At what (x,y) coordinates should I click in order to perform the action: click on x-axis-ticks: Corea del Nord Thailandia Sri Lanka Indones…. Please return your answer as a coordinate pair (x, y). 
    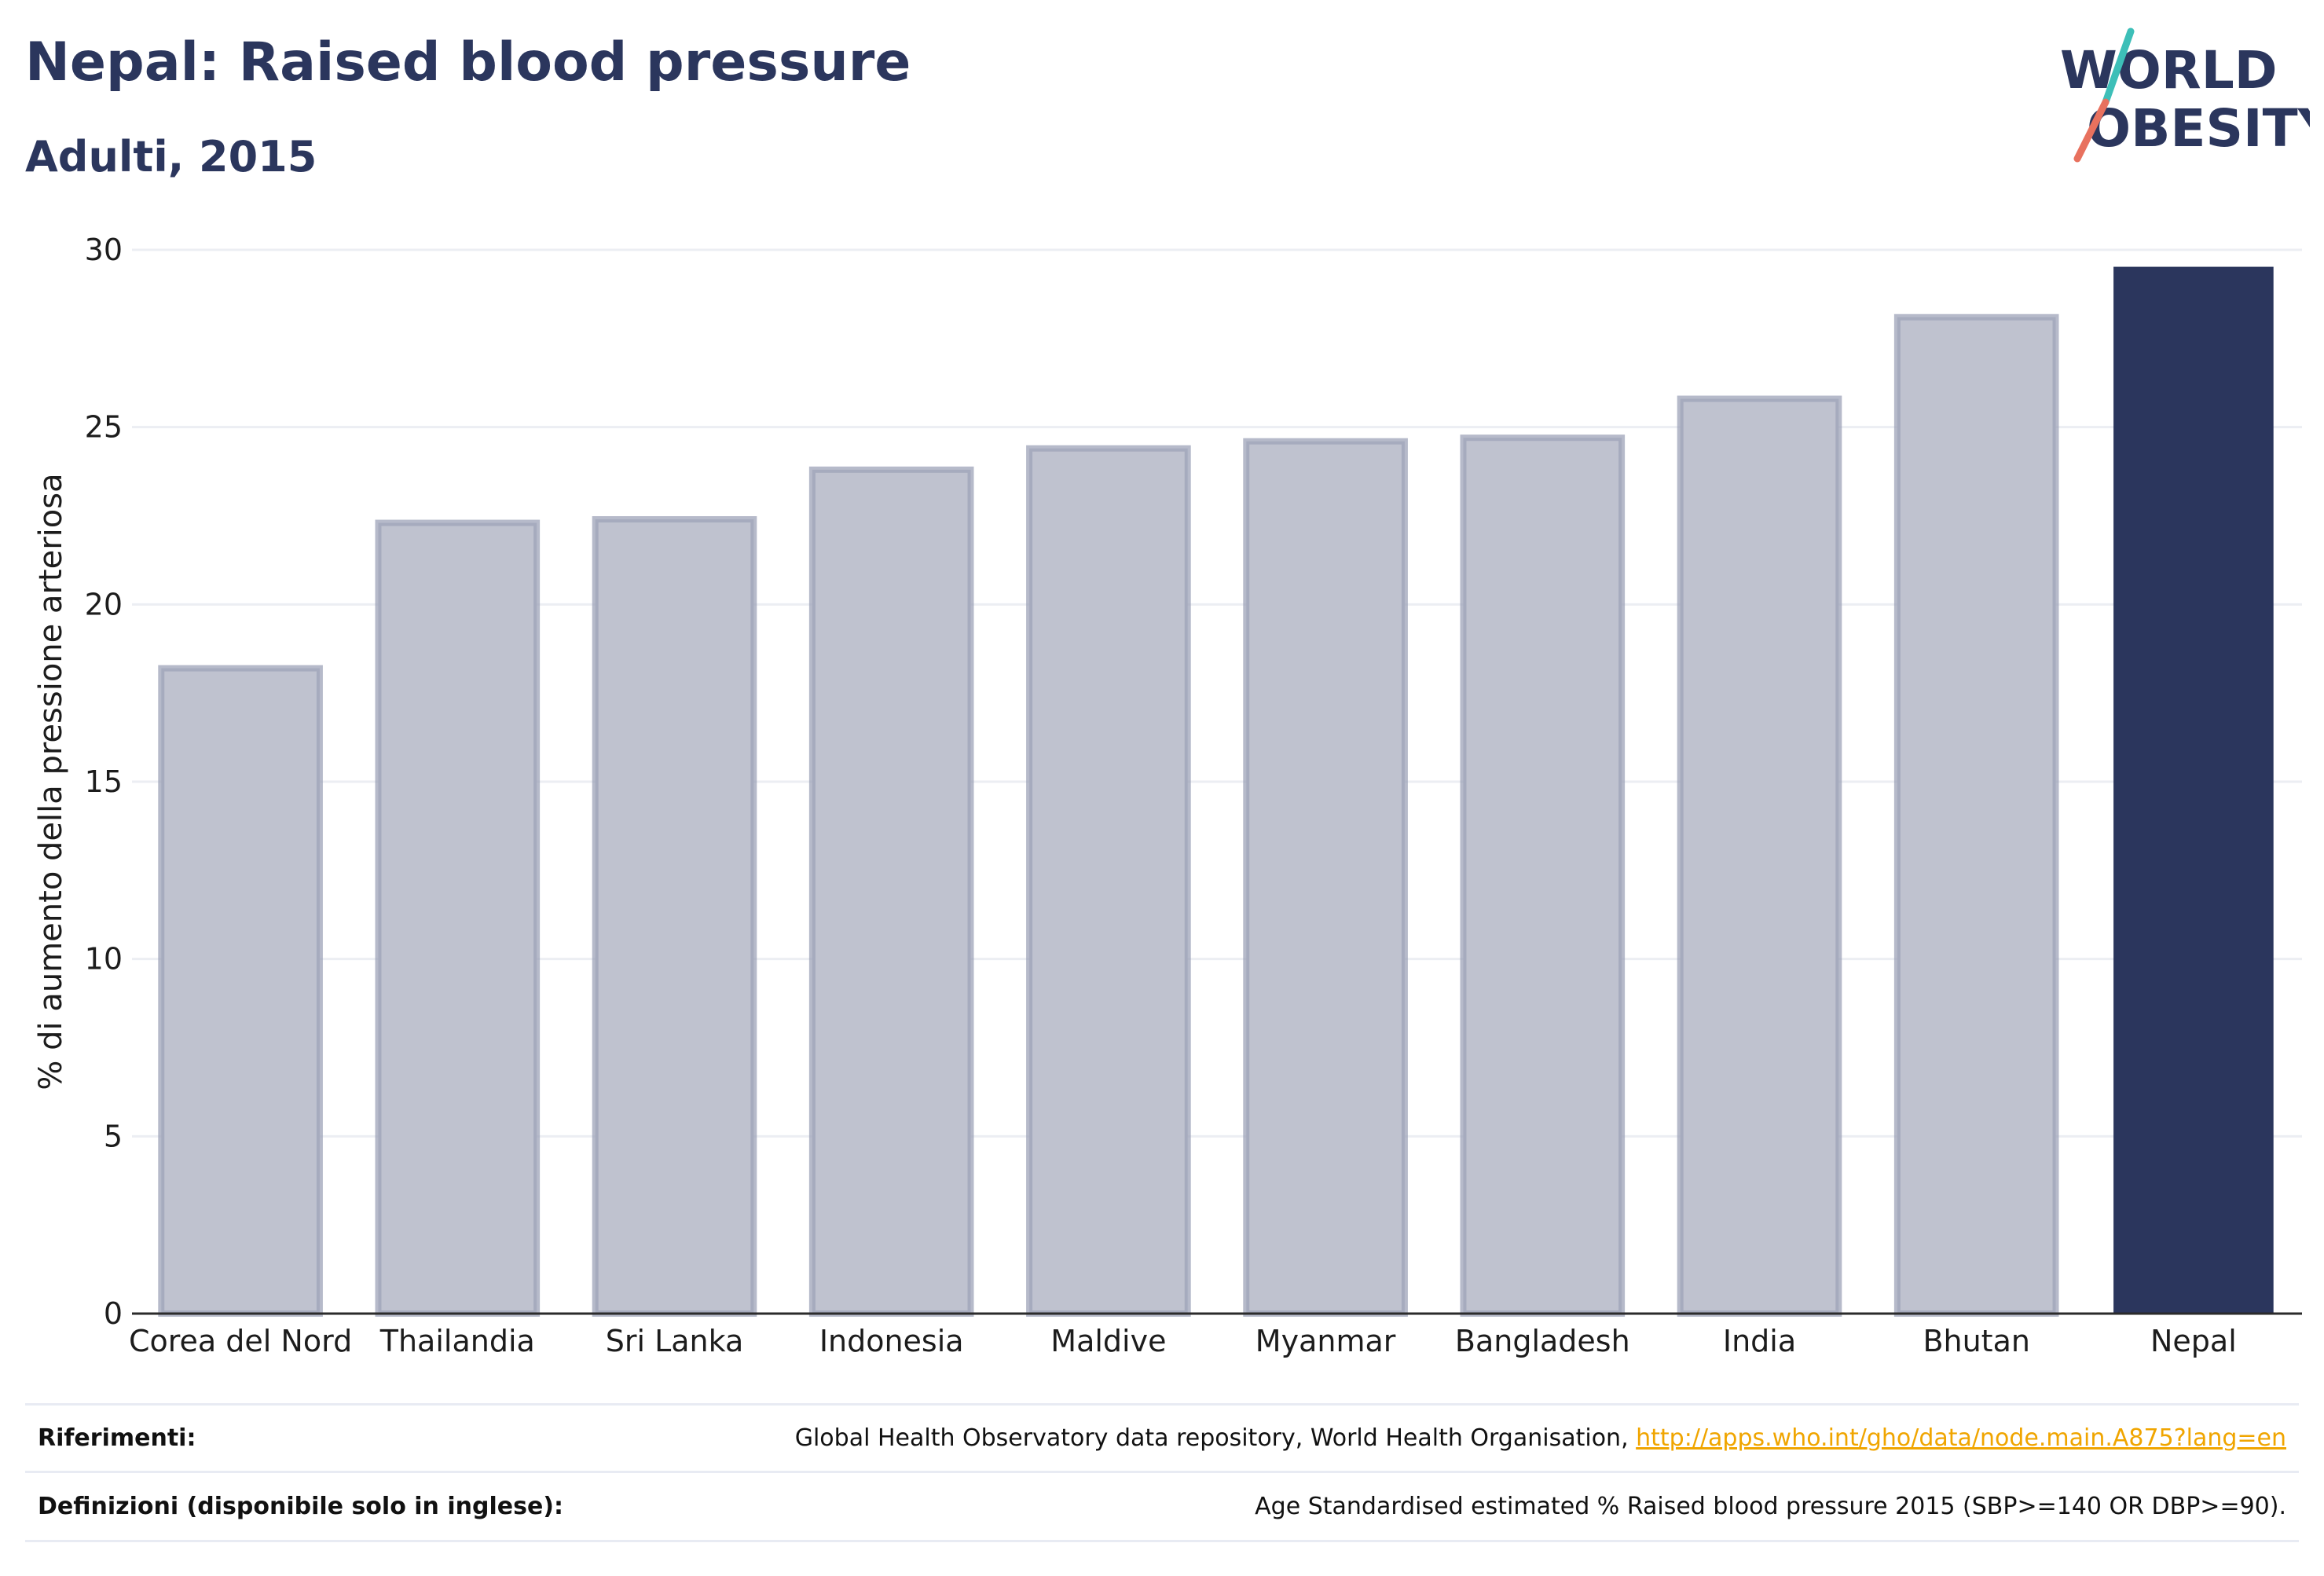
    Looking at the image, I should click on (1183, 1341).